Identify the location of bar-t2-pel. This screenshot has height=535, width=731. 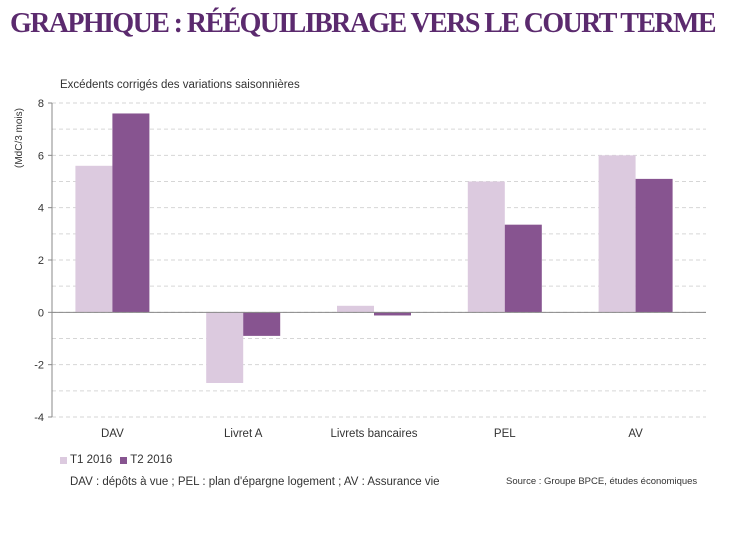
(523, 268).